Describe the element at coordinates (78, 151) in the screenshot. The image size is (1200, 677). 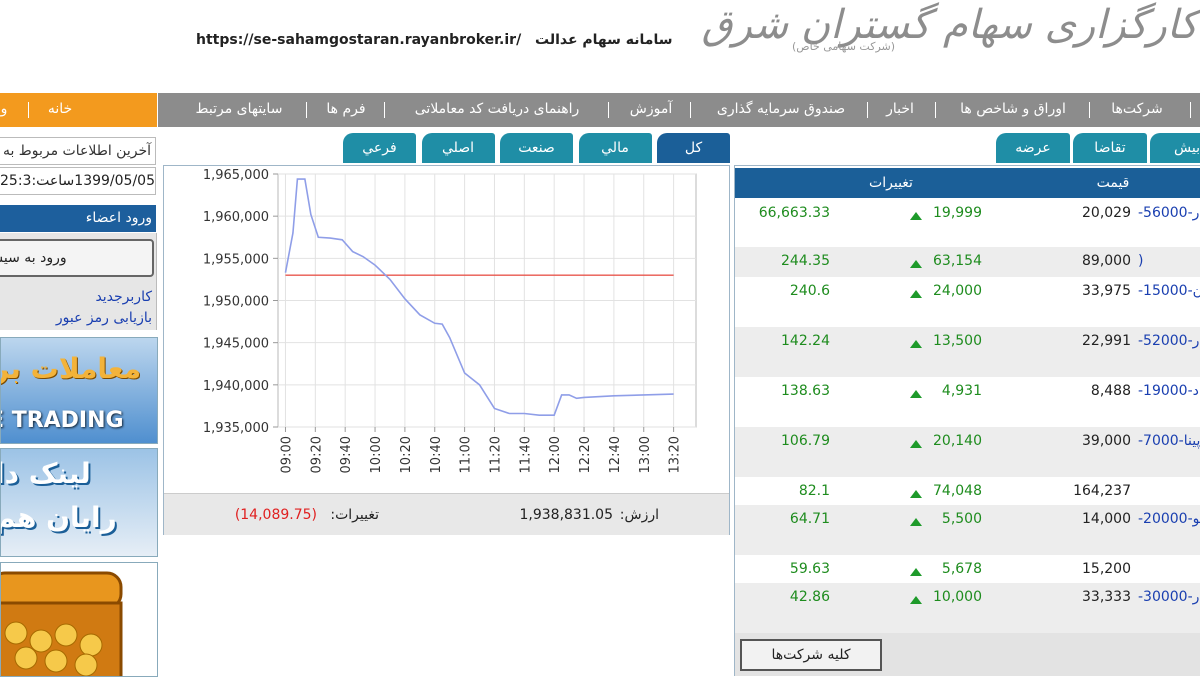
I see `last-update-label: آخرین اطلاعات مربوط به` at that location.